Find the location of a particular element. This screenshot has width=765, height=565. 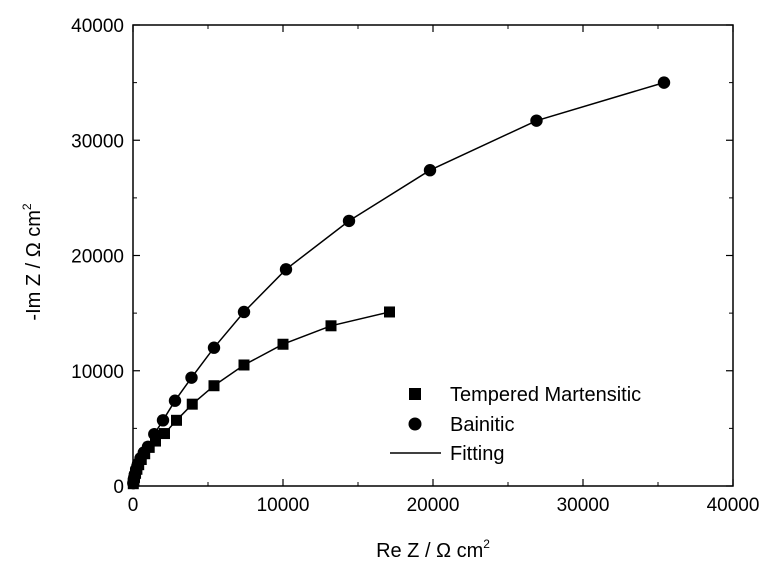

series-tempered-martensitic is located at coordinates (261, 398).